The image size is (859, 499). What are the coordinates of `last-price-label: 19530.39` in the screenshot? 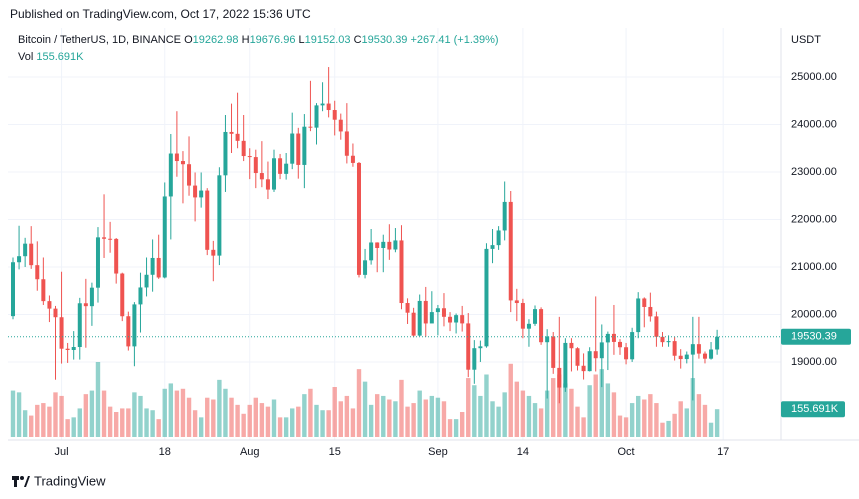 It's located at (814, 337).